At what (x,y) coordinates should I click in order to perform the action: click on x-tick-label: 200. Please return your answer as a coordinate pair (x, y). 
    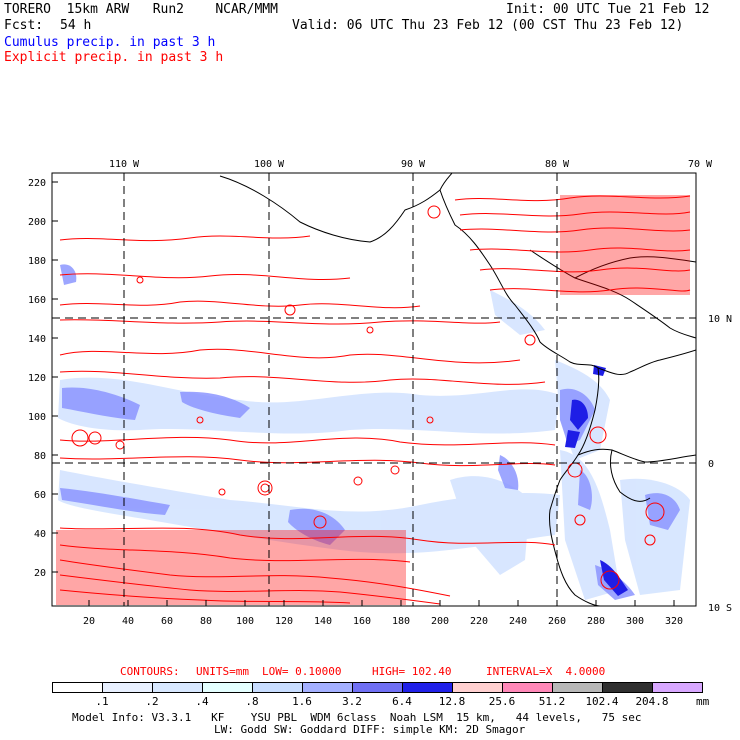
    Looking at the image, I should click on (440, 621).